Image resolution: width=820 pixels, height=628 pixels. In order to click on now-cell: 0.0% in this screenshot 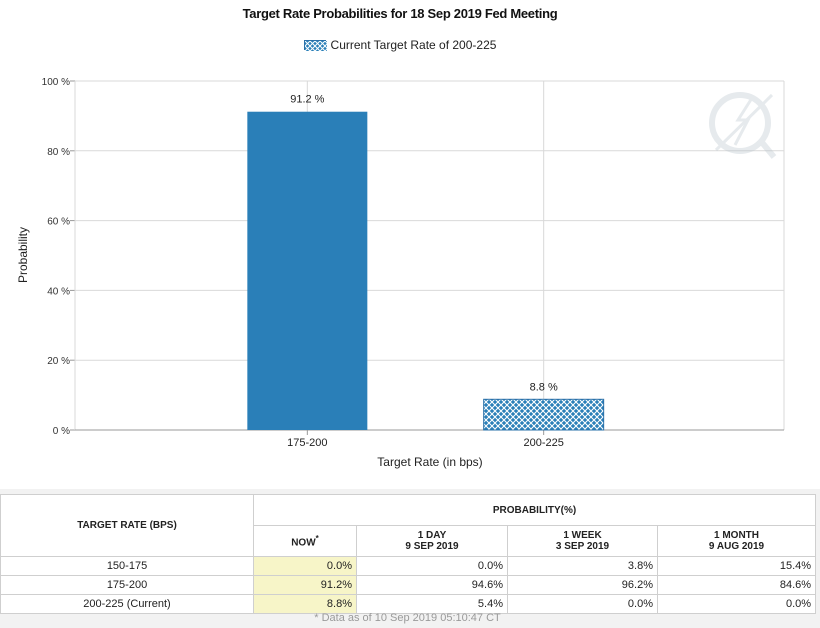, I will do `click(305, 566)`.